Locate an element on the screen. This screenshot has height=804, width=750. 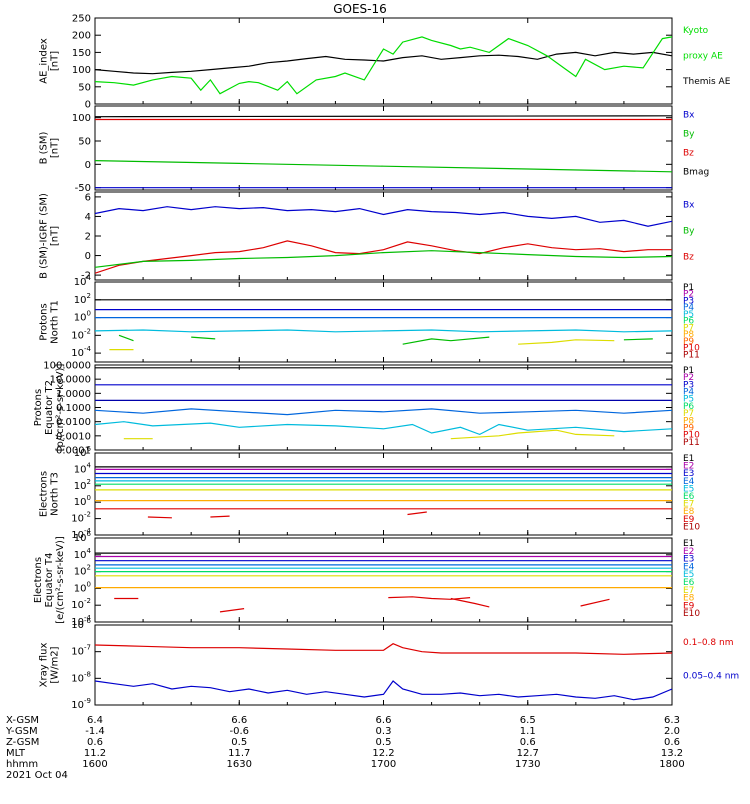
y-tick-label: 0.1000 is located at coordinates (73, 408).